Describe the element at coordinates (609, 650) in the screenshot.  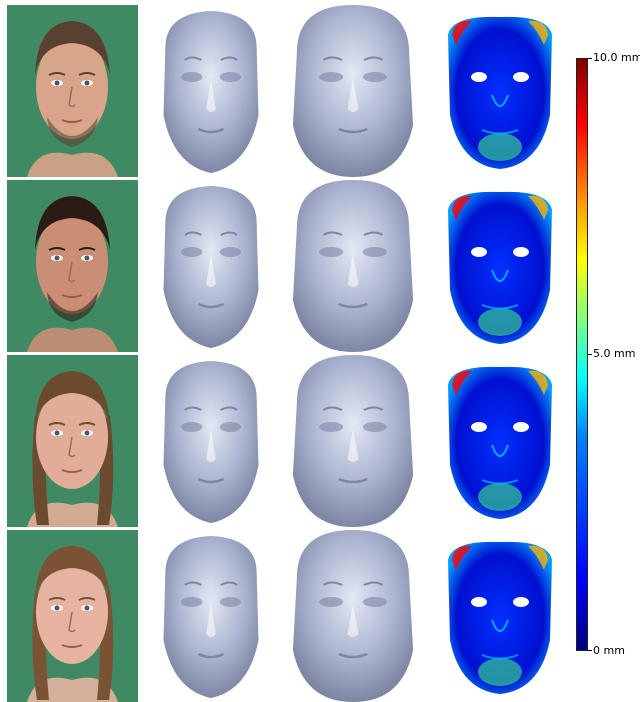
I see `colorbar-min-label: 0 mm` at that location.